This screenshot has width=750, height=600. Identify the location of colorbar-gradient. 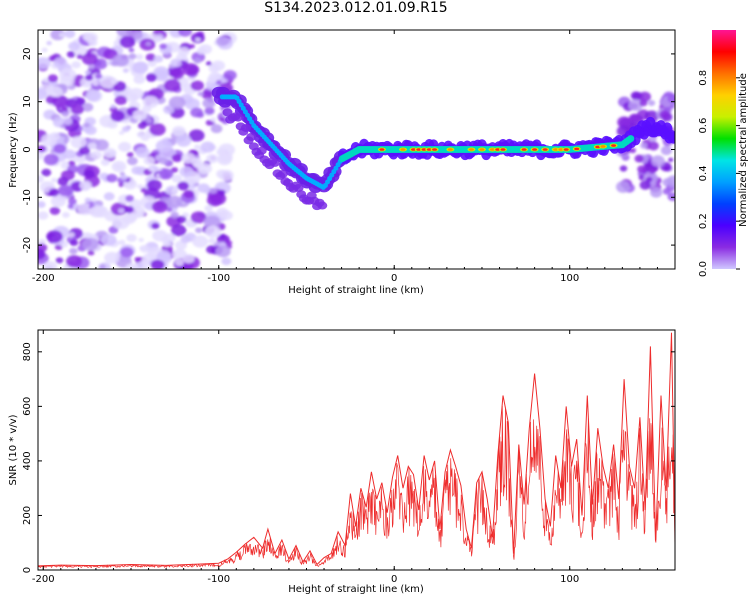
(724, 149).